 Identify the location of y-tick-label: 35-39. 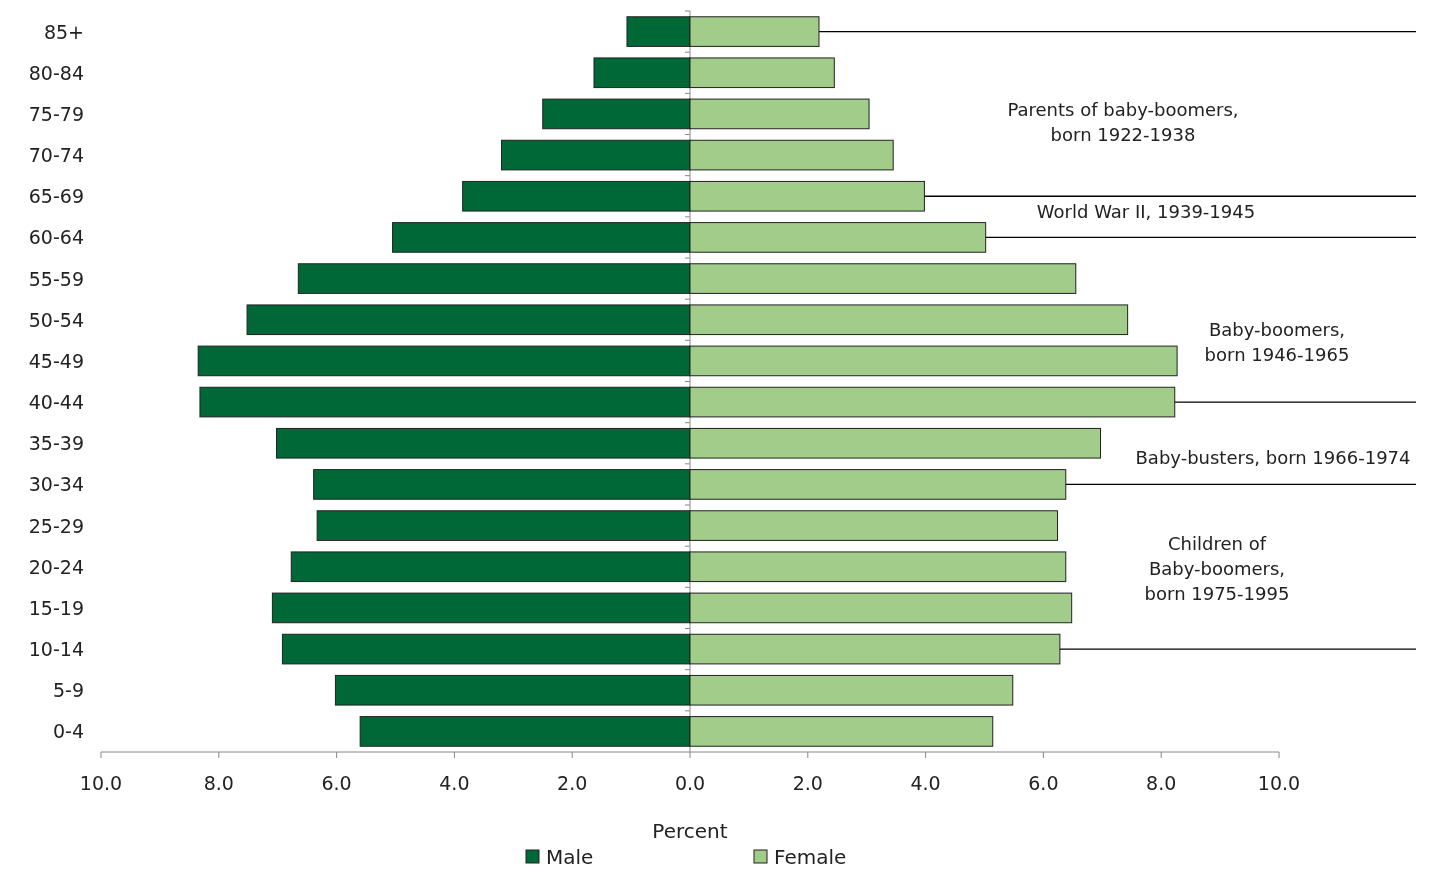
(56, 443).